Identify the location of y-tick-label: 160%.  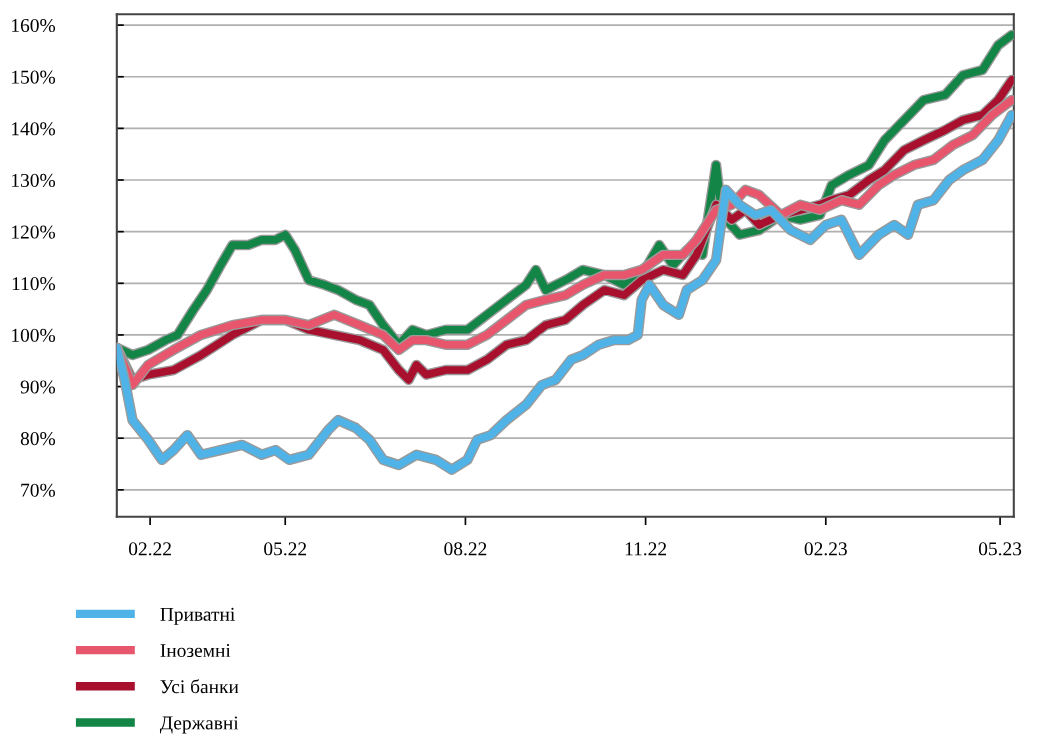
(34, 25).